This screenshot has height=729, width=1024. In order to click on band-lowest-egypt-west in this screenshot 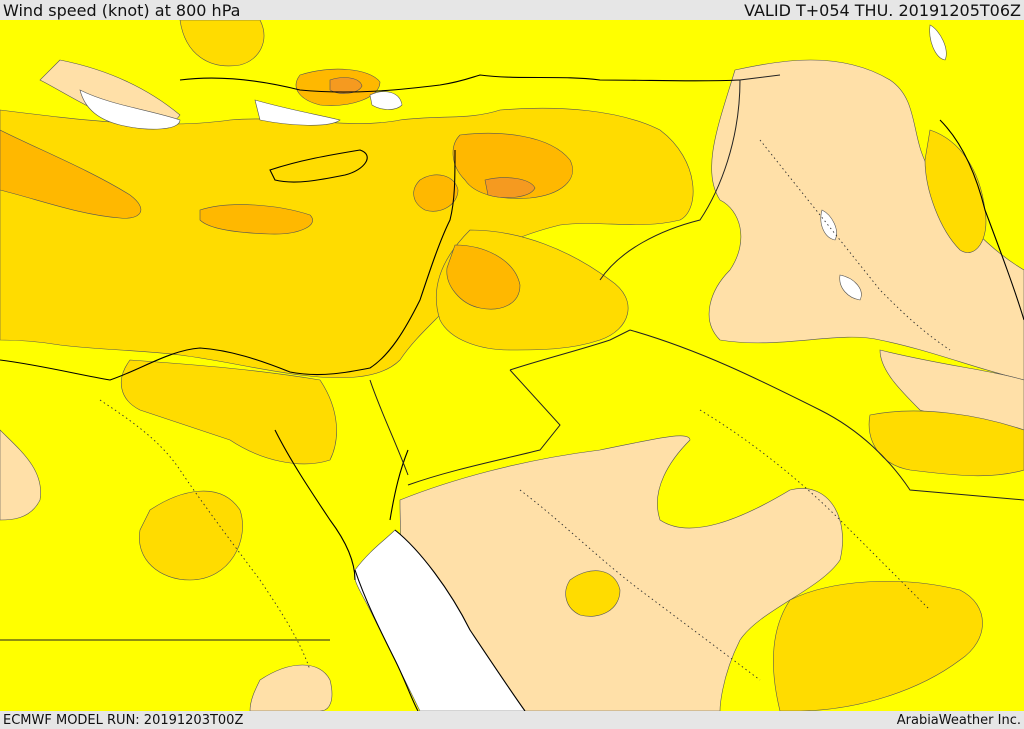, I will do `click(20, 475)`.